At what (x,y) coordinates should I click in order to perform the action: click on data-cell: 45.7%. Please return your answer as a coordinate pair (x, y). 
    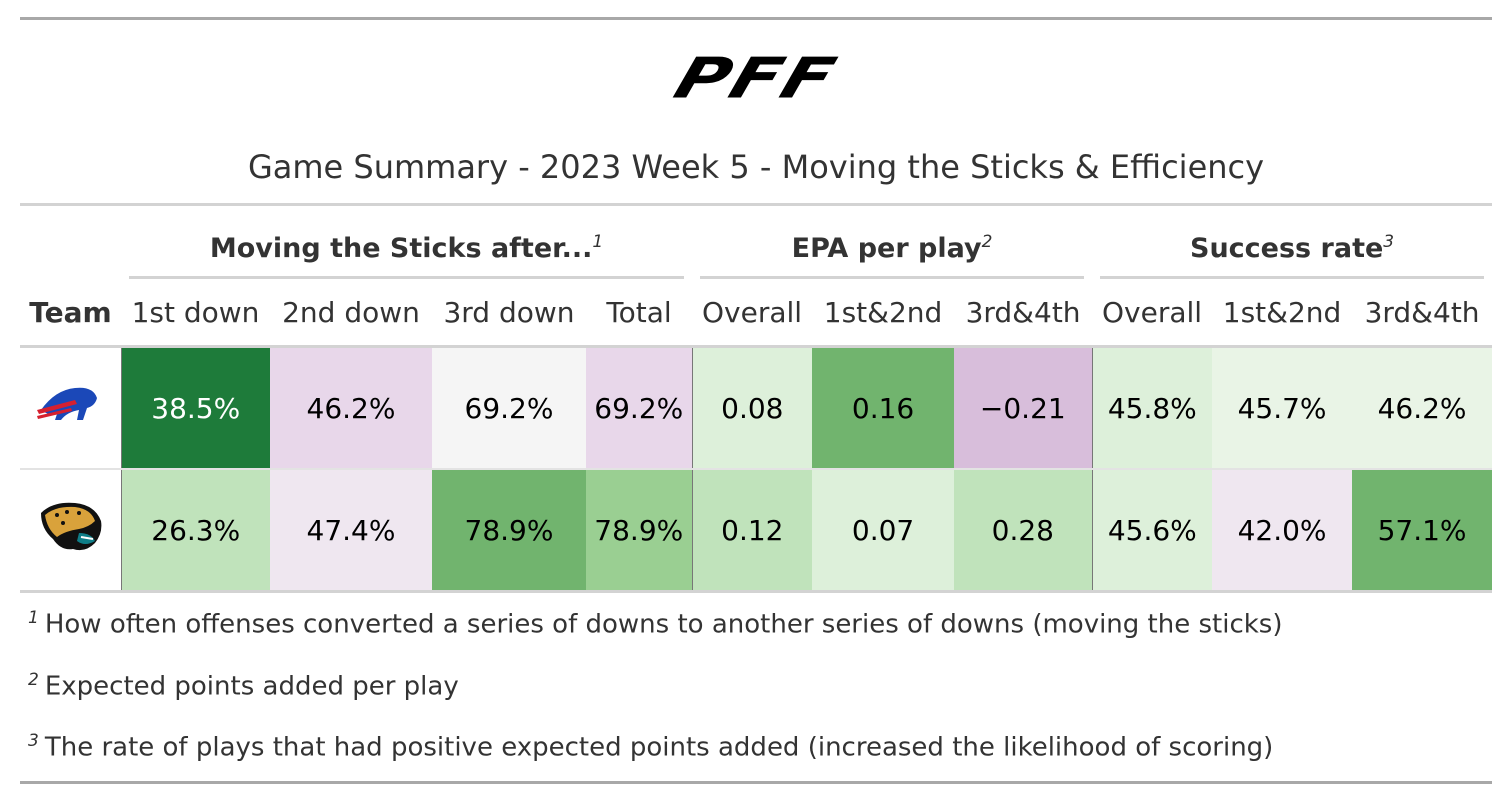
    Looking at the image, I should click on (1282, 408).